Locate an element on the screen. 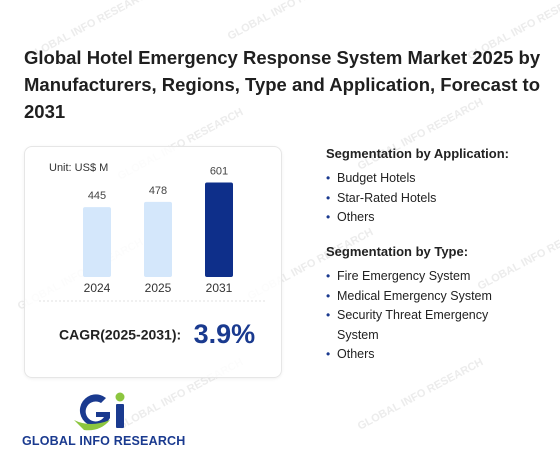  bar-2025 is located at coordinates (158, 239).